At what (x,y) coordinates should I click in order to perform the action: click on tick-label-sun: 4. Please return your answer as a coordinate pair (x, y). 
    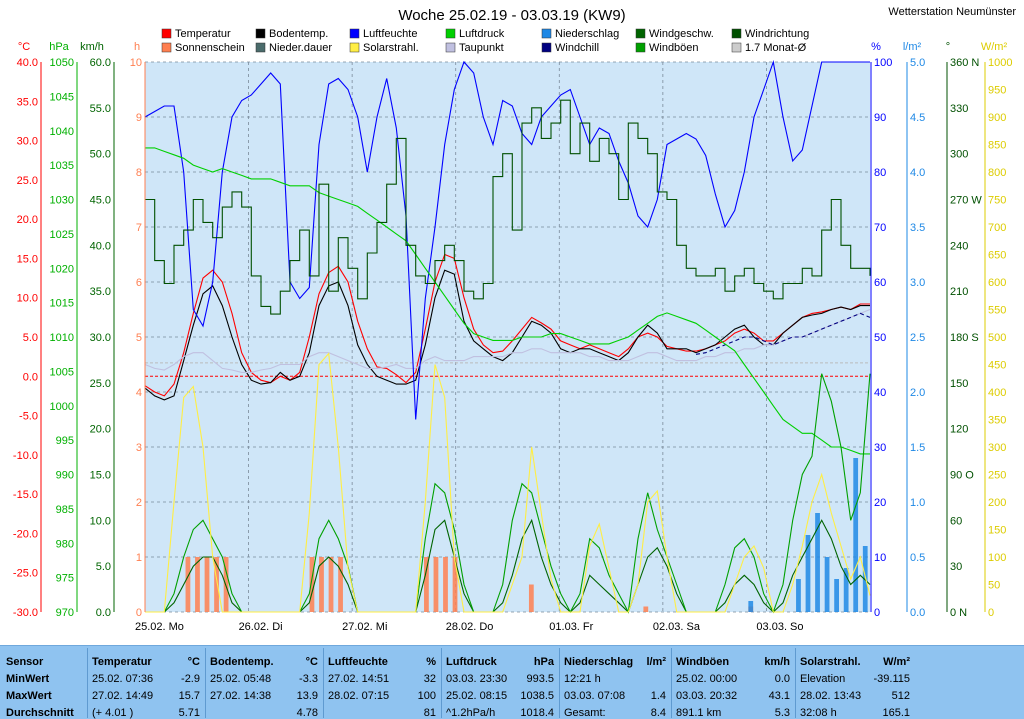
    Looking at the image, I should click on (139, 393).